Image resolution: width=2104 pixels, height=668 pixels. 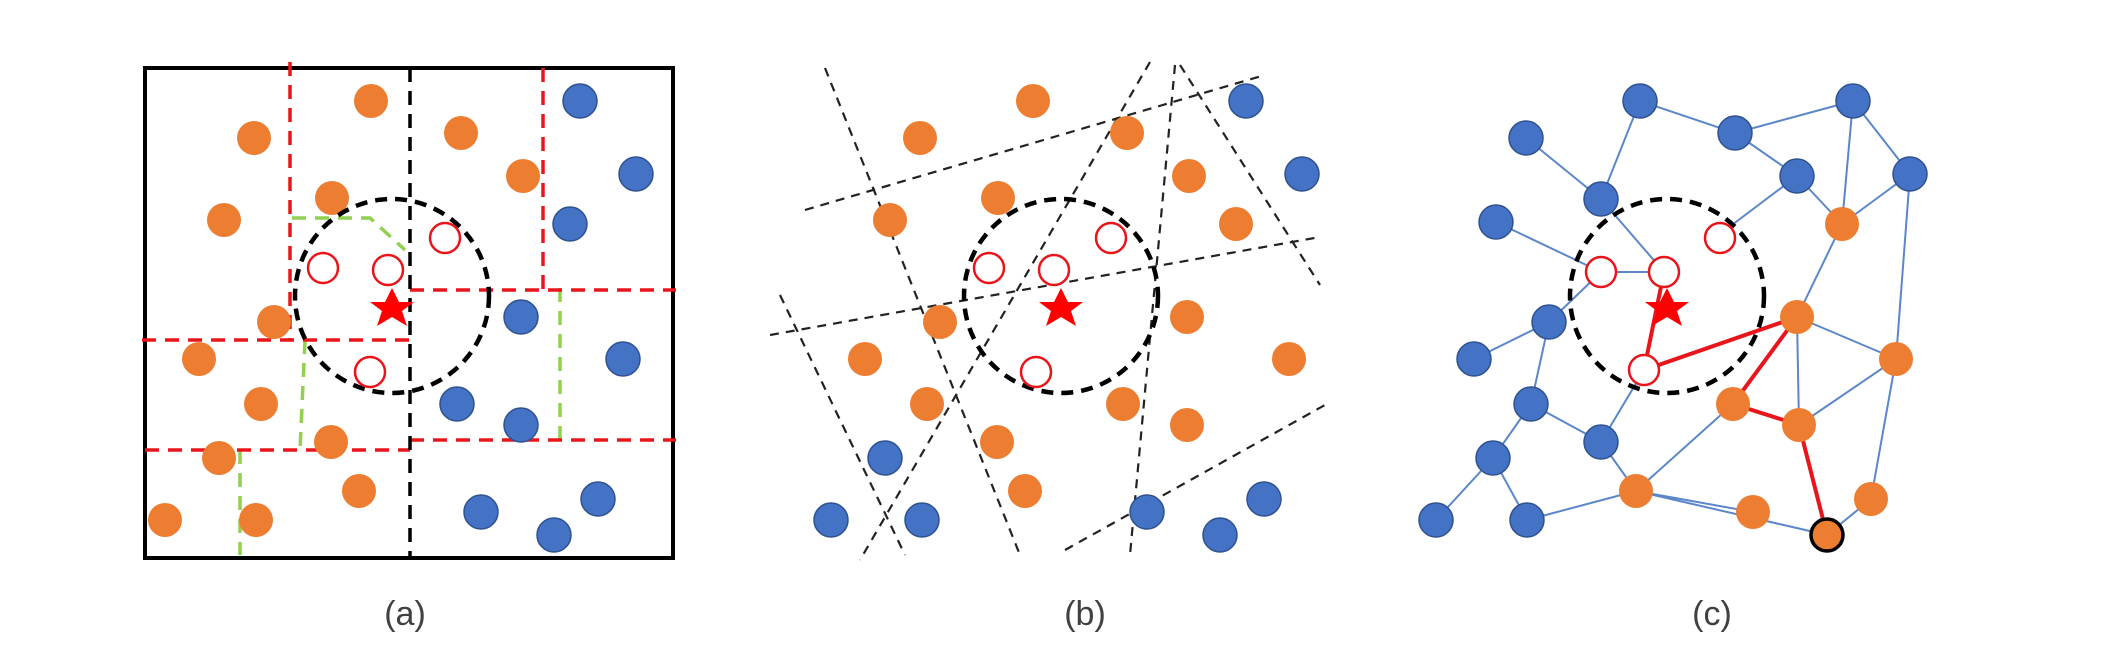 I want to click on red-partition-lines, so click(x=409, y=257).